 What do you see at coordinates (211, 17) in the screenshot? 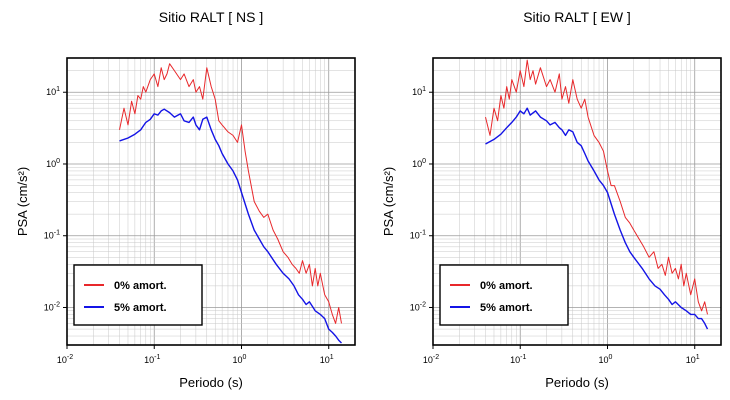
I see `chart-title: Sitio RALT [ NS ]` at bounding box center [211, 17].